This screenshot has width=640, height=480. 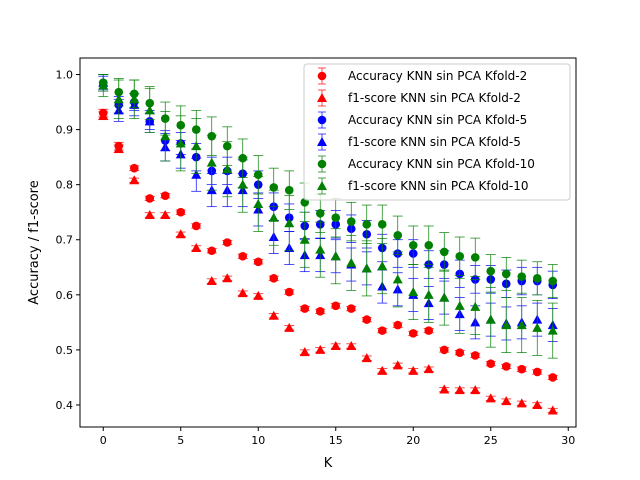 What do you see at coordinates (434, 98) in the screenshot?
I see `legend-label: f1-score KNN sin PCA Kfold-2` at bounding box center [434, 98].